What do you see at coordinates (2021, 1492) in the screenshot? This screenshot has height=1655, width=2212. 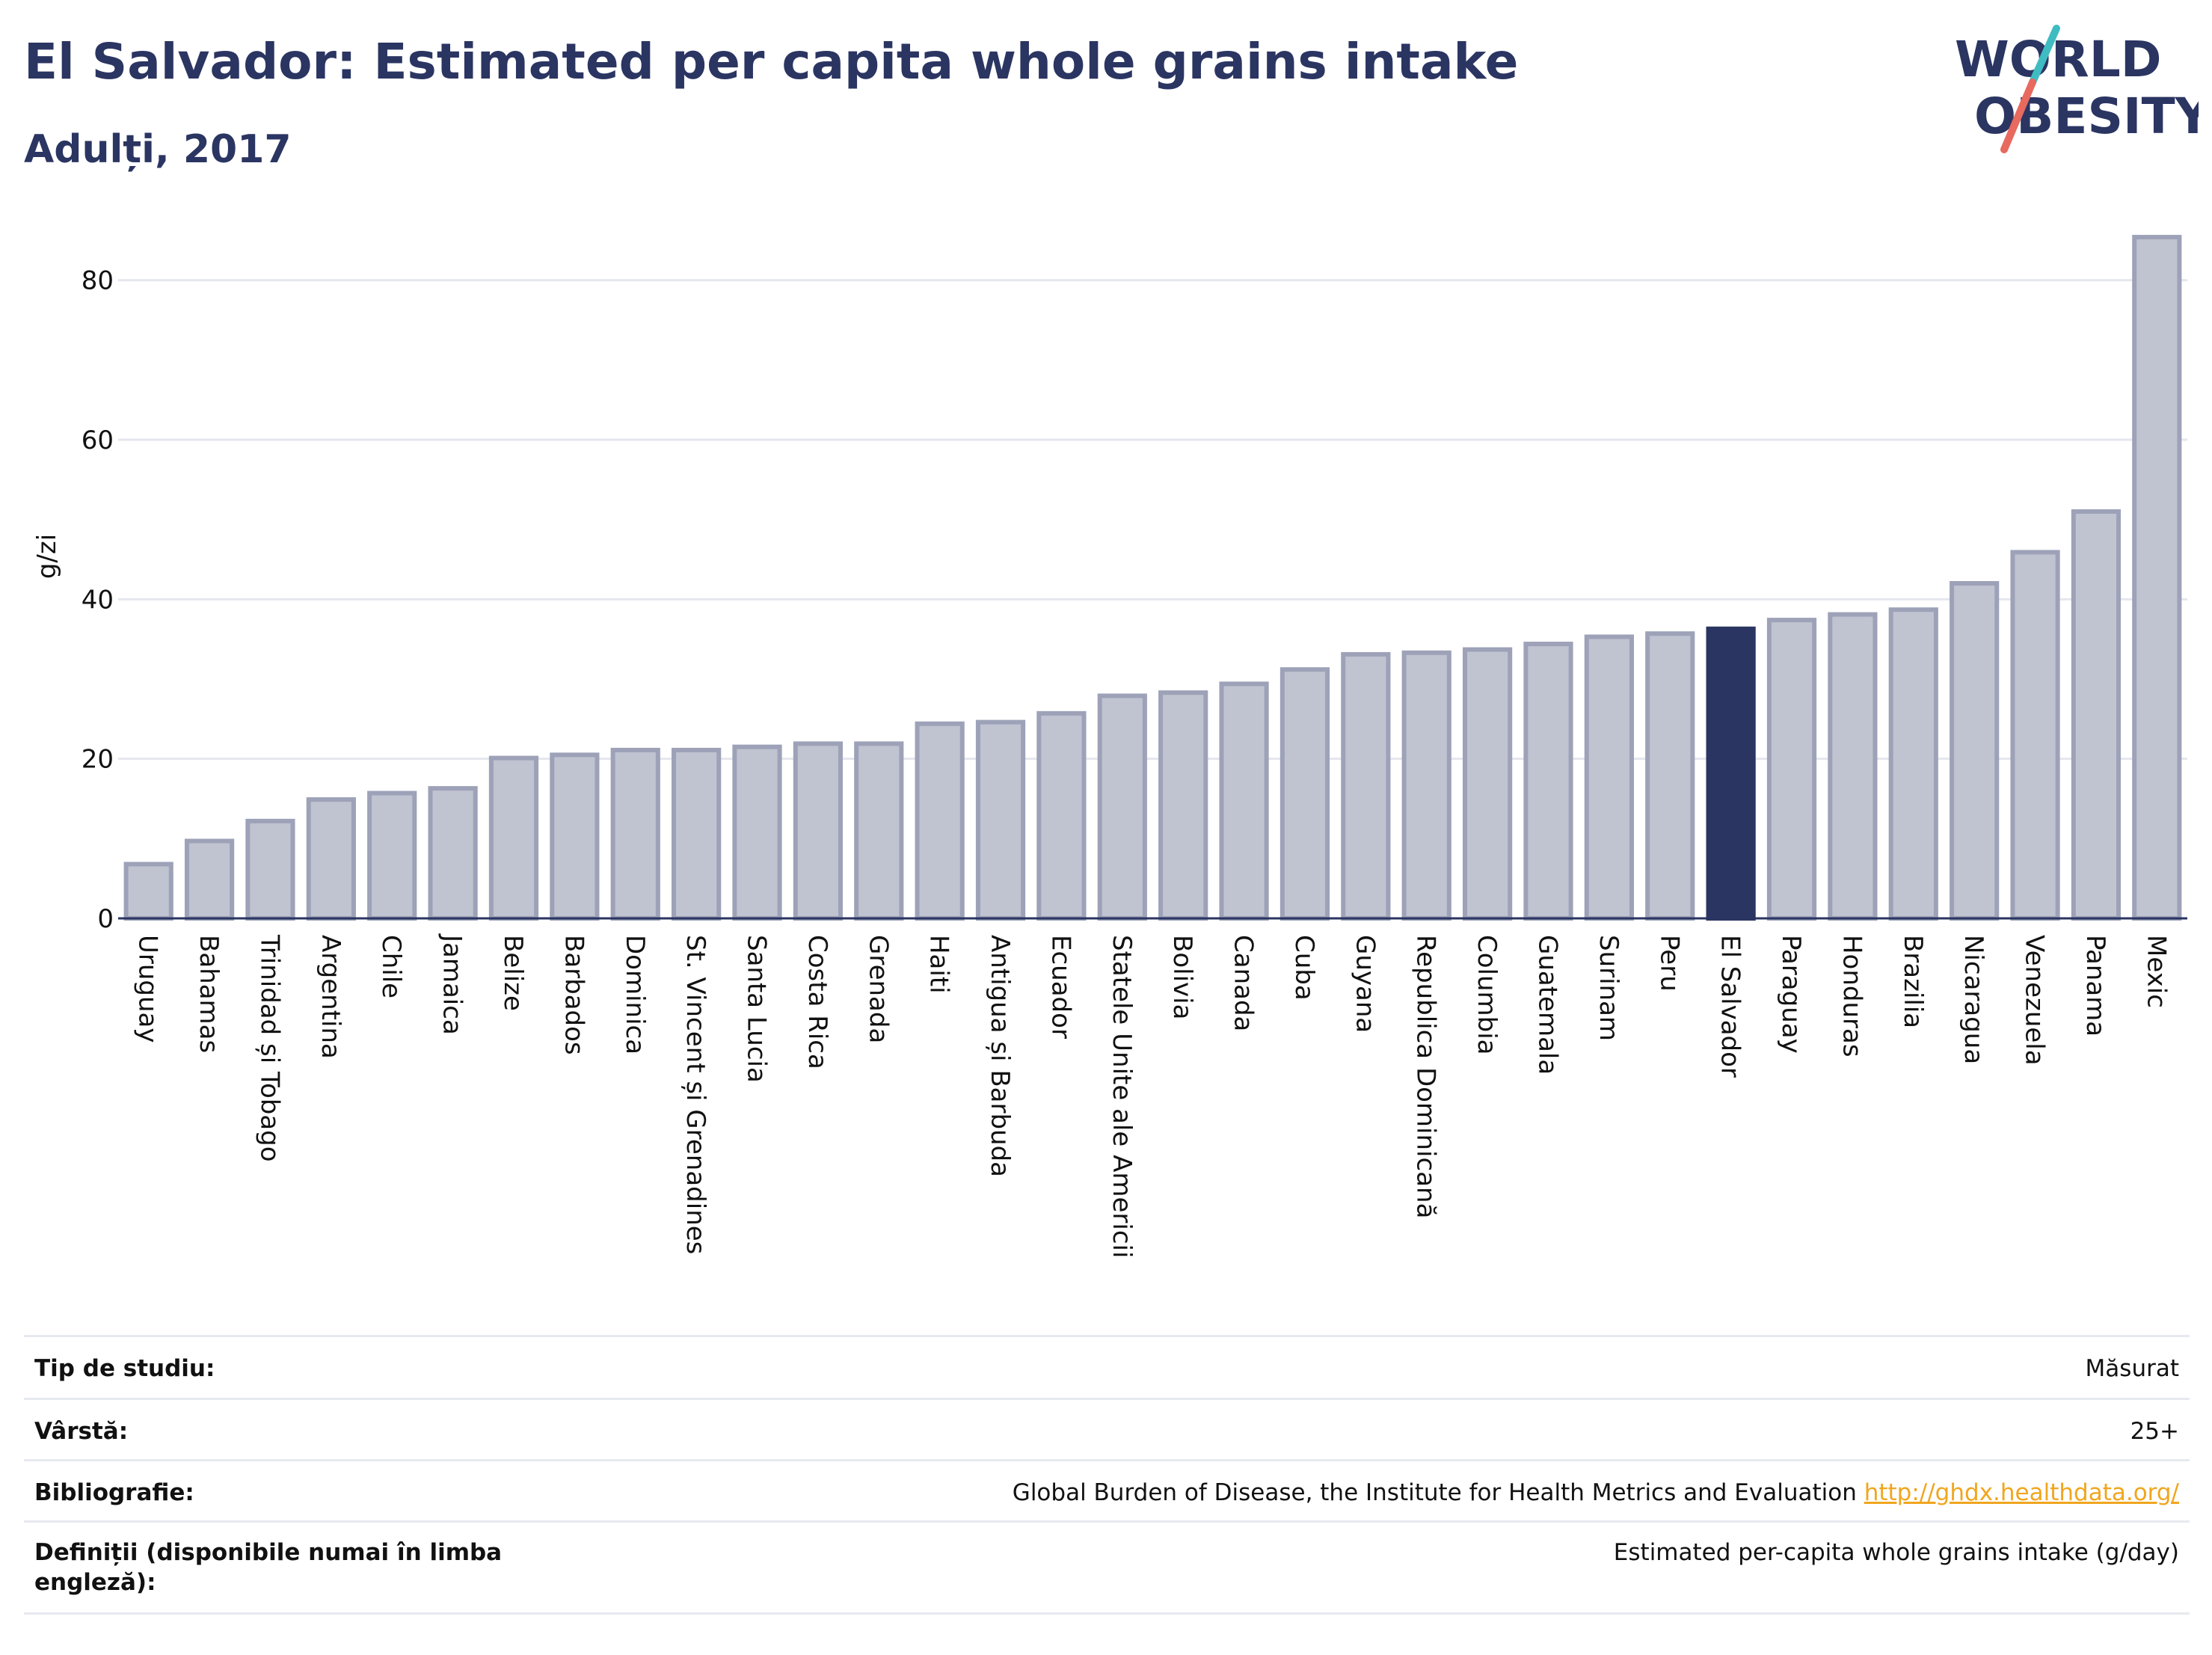 I see `bibliography-link: http://ghdx.healthdata.org/` at bounding box center [2021, 1492].